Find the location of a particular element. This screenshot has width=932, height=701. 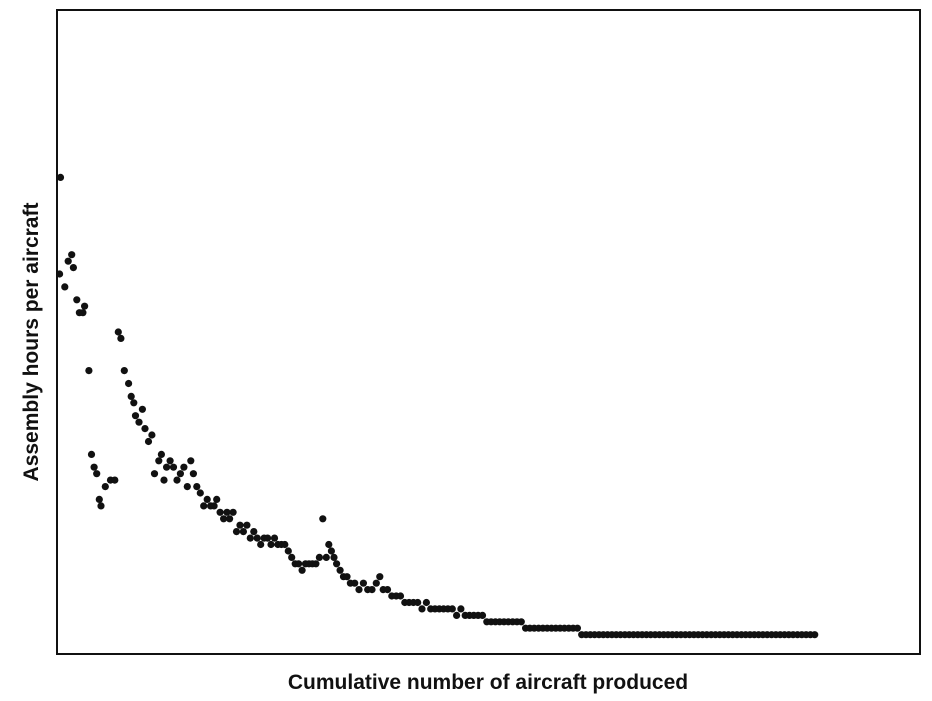

x-axis-label: Cumulative number of aircraft produced is located at coordinates (488, 682).